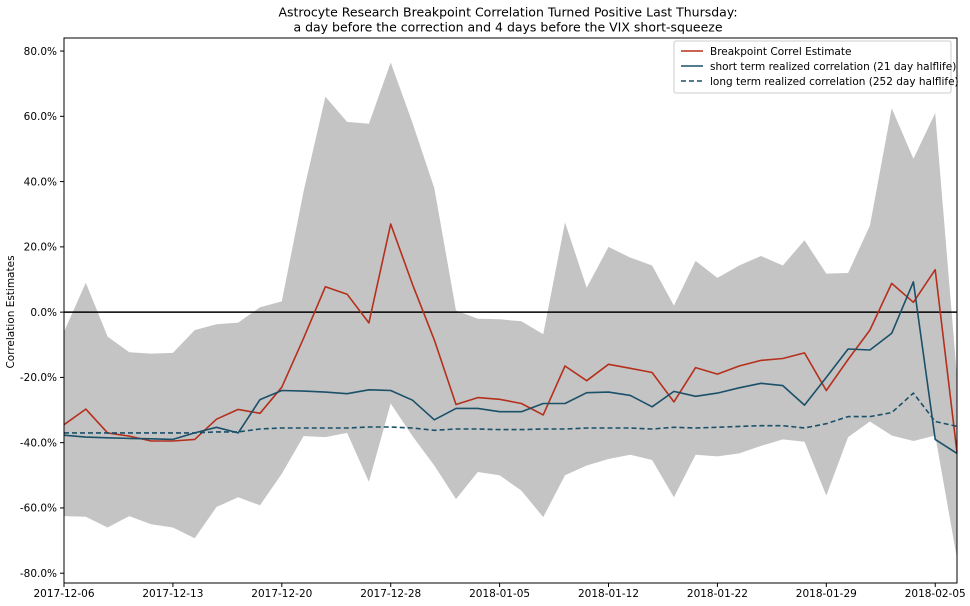  I want to click on y-tick-label: -20.0%, so click(38, 378).